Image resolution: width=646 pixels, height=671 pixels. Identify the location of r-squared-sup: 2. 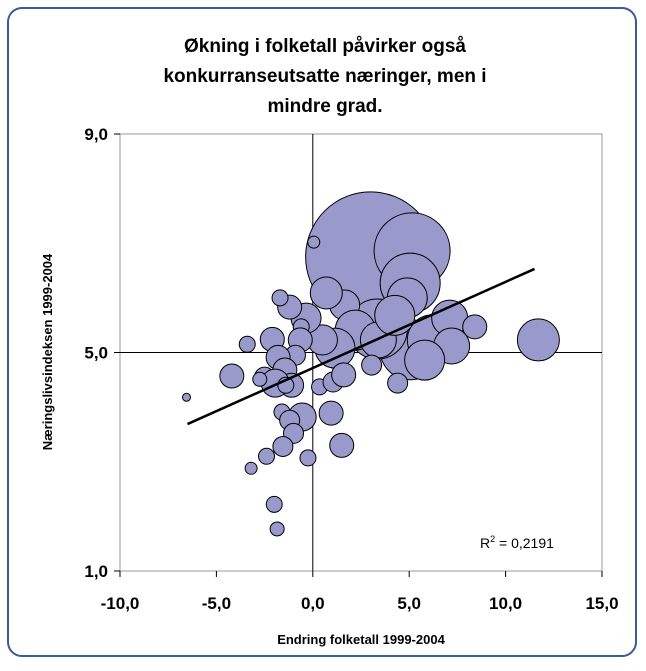
(492, 539).